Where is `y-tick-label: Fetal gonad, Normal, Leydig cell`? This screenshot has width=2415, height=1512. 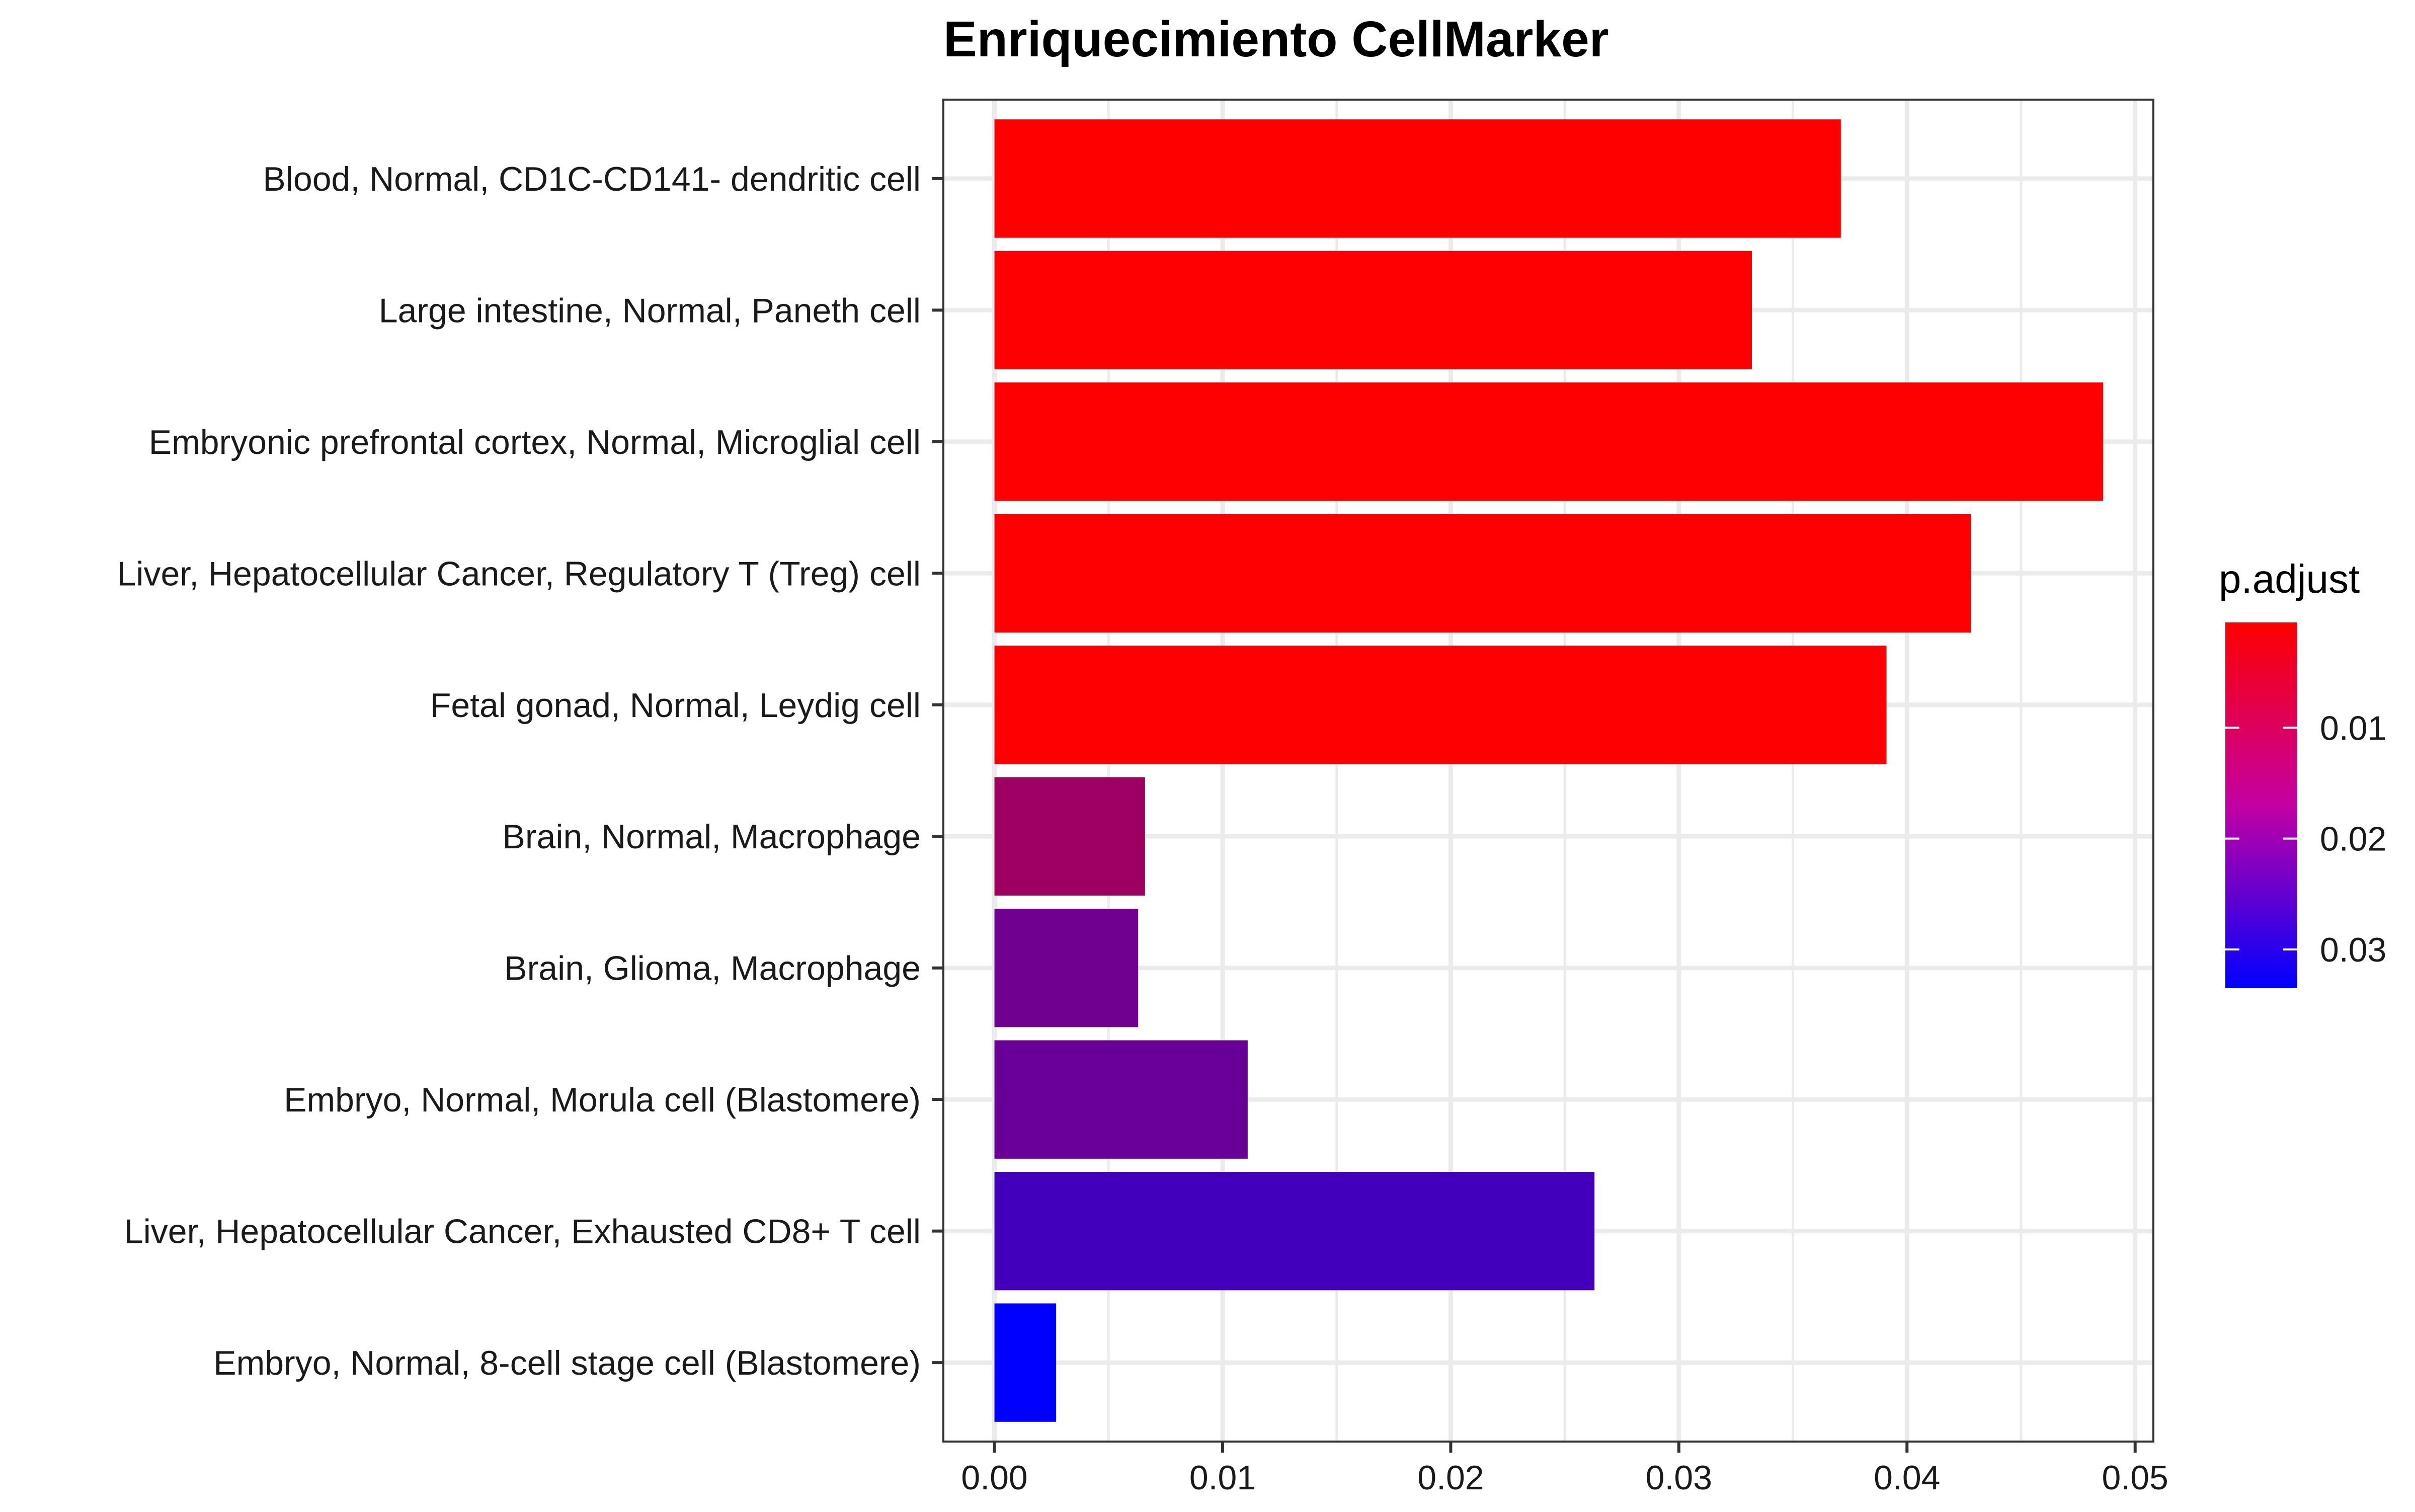
y-tick-label: Fetal gonad, Normal, Leydig cell is located at coordinates (676, 705).